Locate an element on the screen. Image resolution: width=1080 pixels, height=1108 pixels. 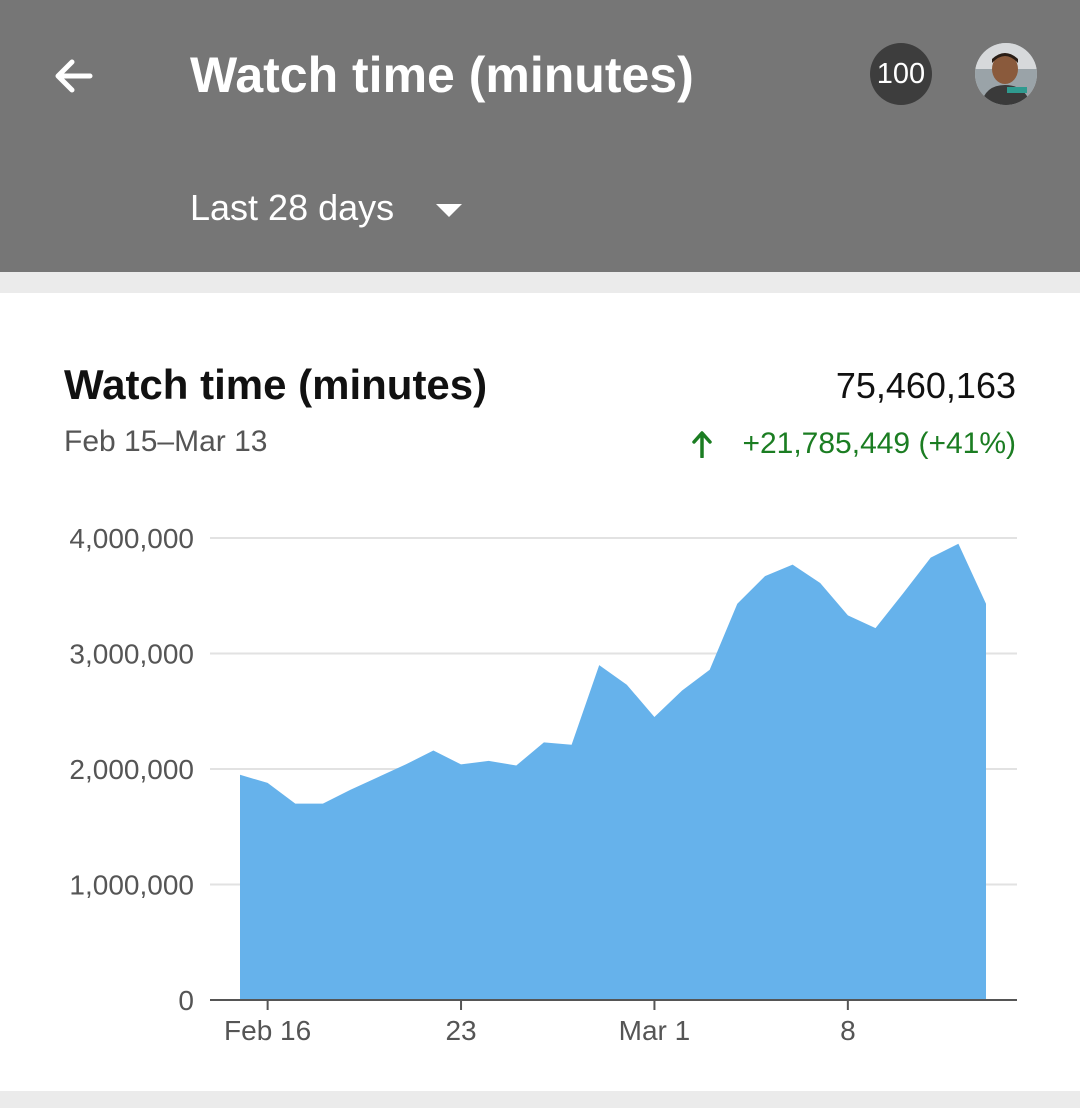
change-indicator: +21,785,449 (+41%) is located at coordinates (854, 444).